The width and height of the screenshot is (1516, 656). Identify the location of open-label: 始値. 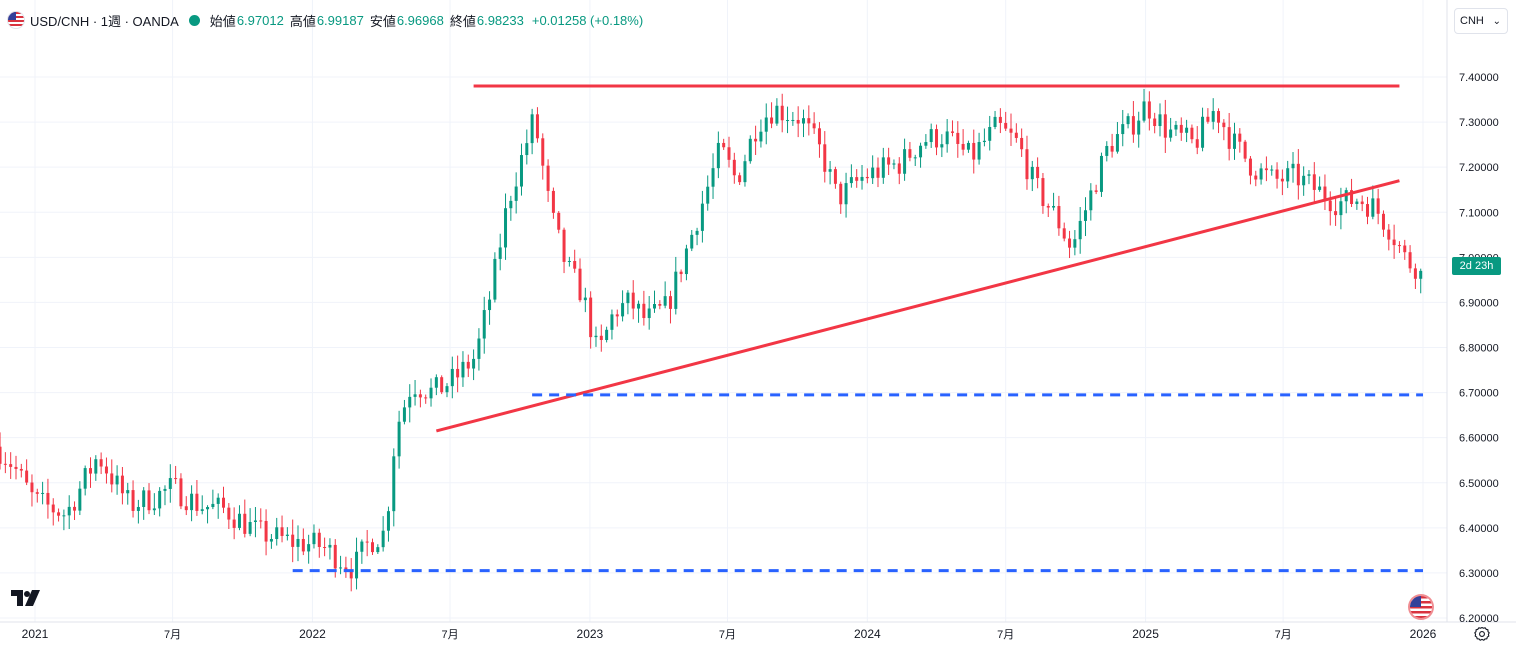
(222, 21).